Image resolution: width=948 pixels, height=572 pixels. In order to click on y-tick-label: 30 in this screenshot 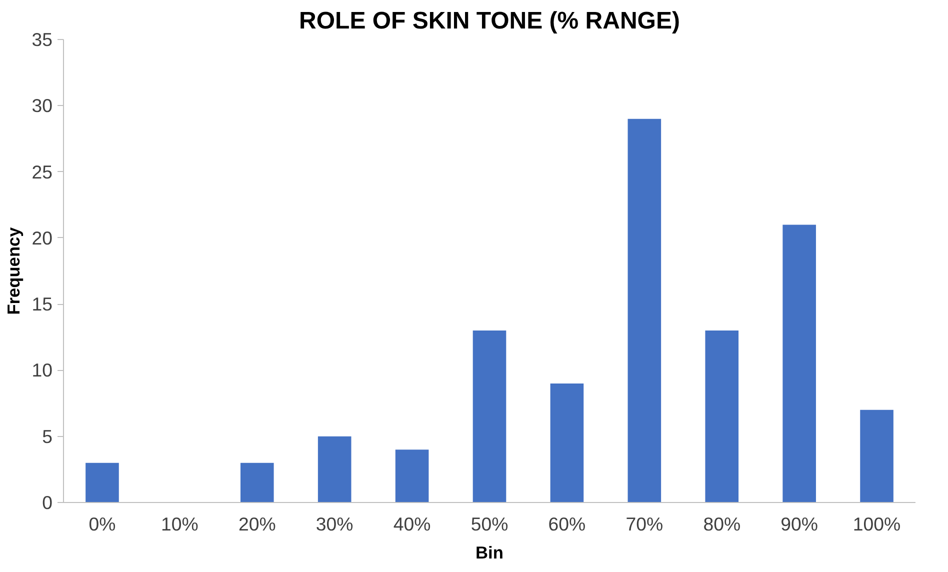, I will do `click(42, 105)`.